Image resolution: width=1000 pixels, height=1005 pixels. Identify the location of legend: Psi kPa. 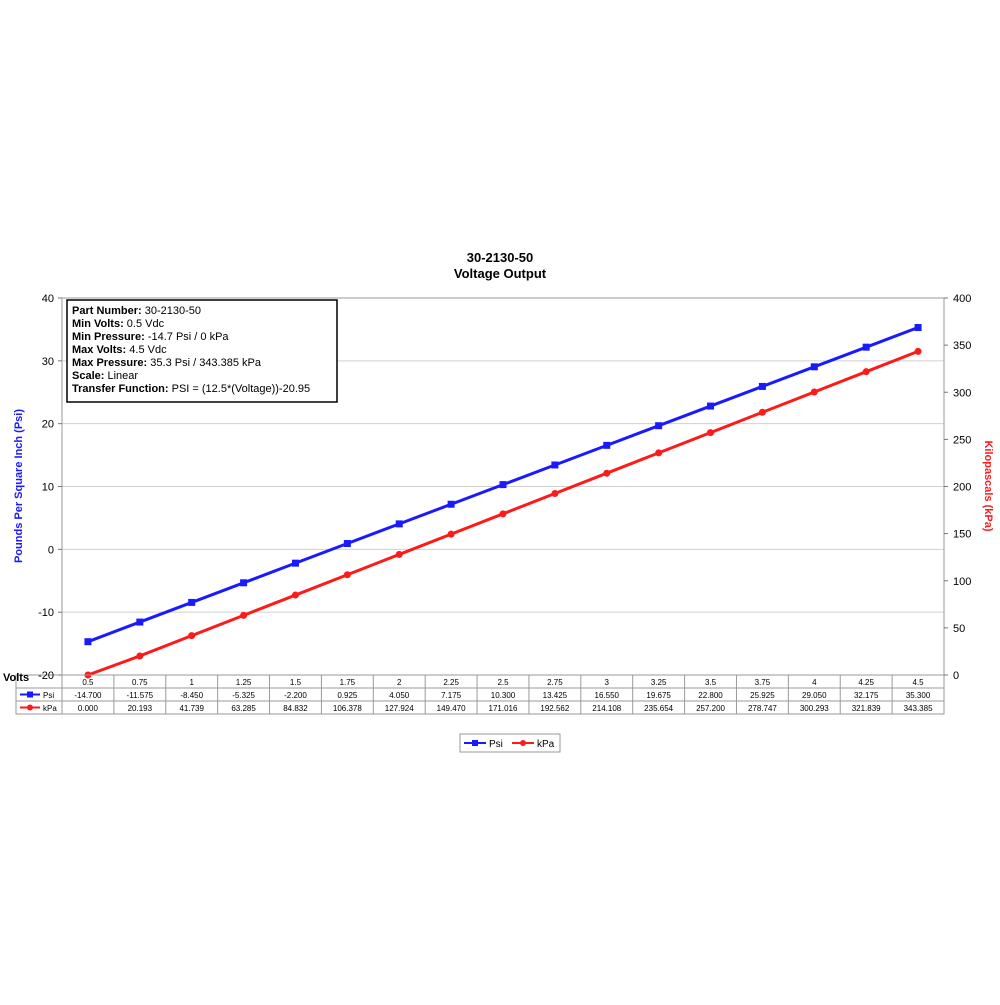
(510, 743).